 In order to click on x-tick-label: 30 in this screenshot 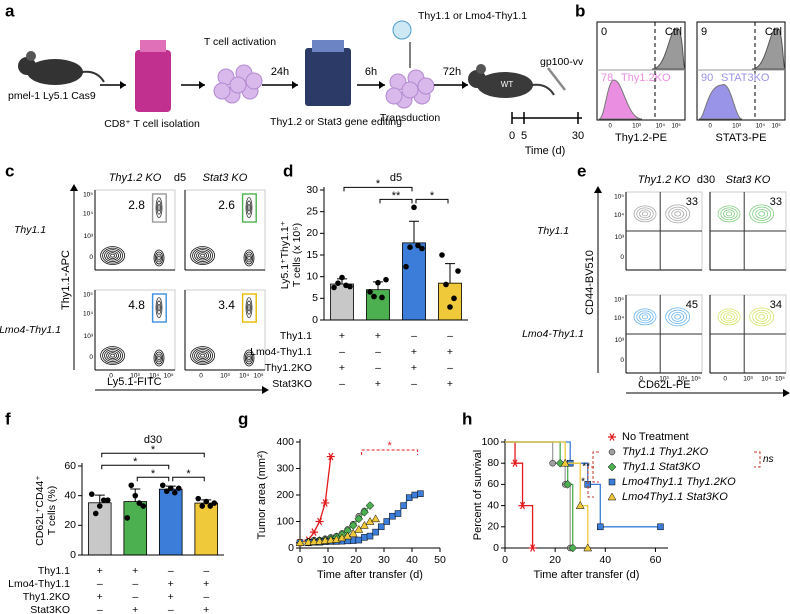, I will do `click(384, 560)`.